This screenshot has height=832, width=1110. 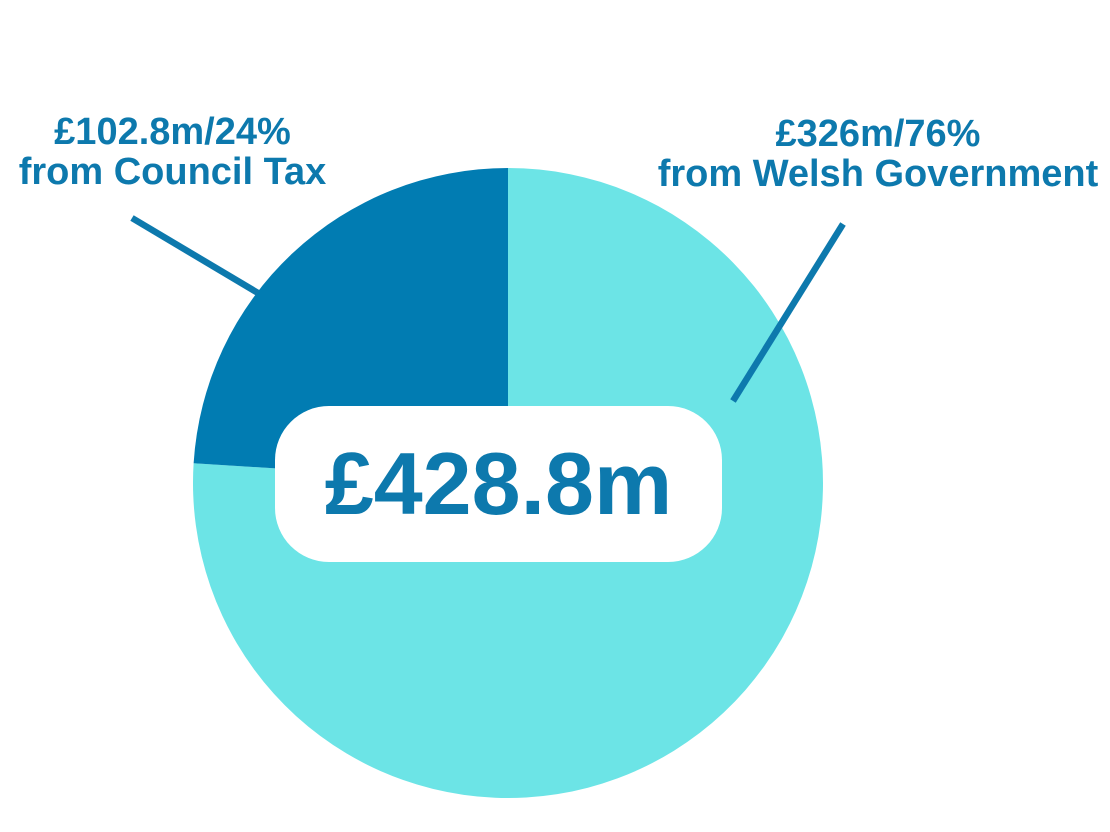 I want to click on callout-council-tax: £102.8m/24% from Council Tax, so click(x=172, y=152).